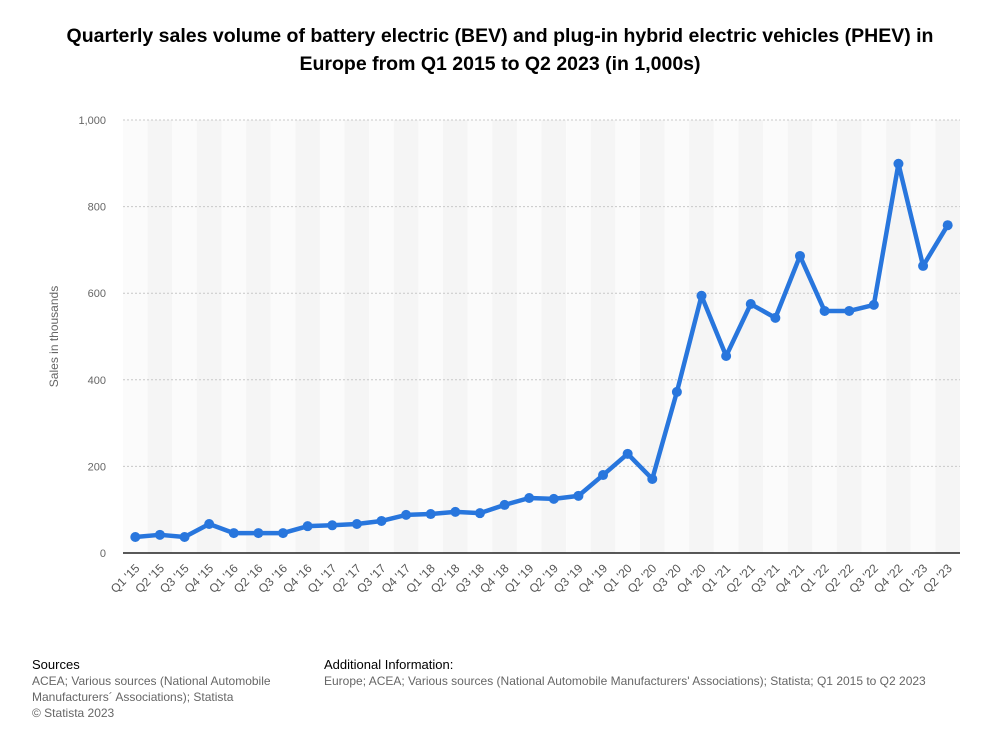 This screenshot has width=1000, height=743. I want to click on x-tick-label: Q2 '23, so click(937, 578).